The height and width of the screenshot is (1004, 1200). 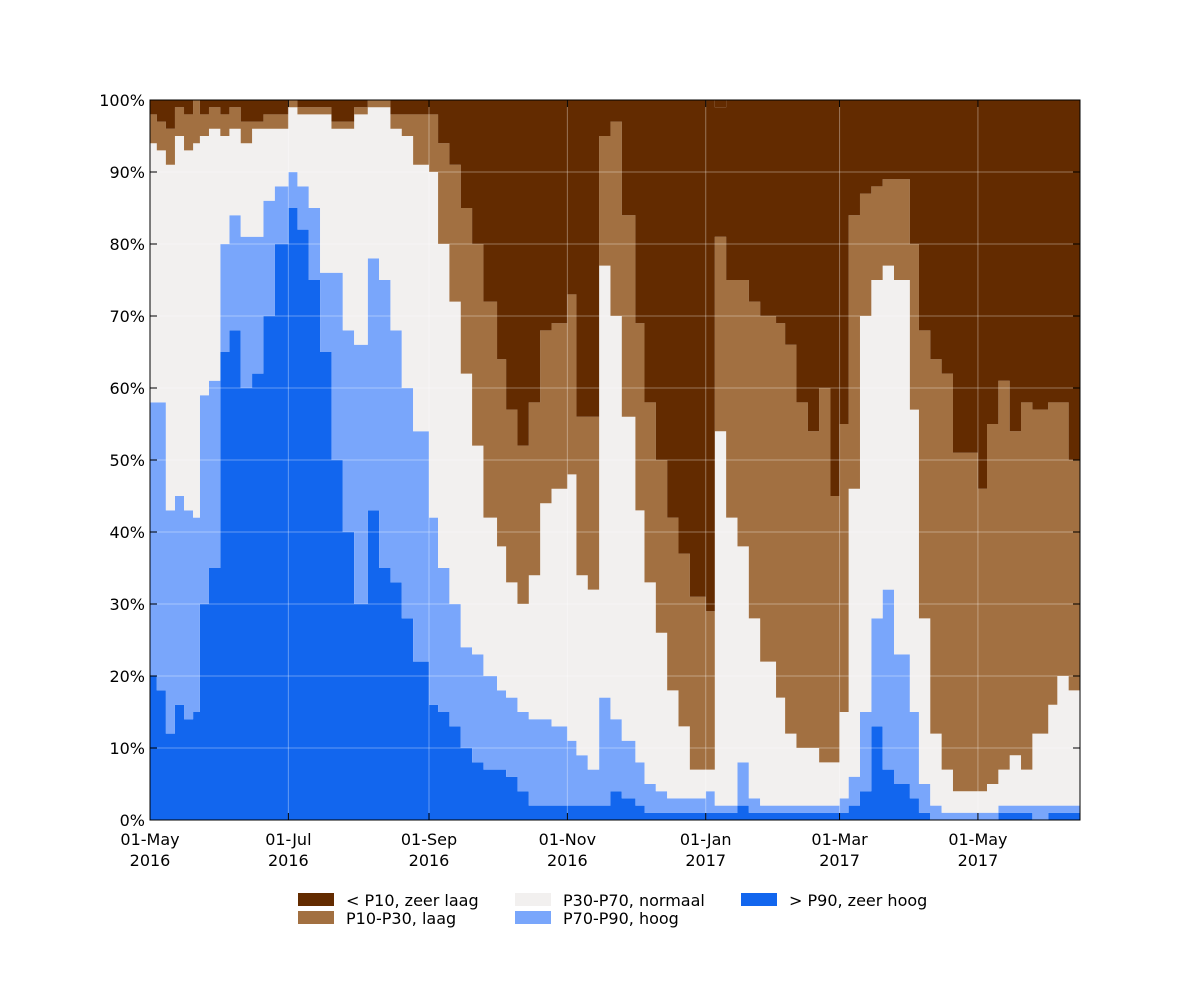 What do you see at coordinates (122, 100) in the screenshot?
I see `y-tick-label: 100%` at bounding box center [122, 100].